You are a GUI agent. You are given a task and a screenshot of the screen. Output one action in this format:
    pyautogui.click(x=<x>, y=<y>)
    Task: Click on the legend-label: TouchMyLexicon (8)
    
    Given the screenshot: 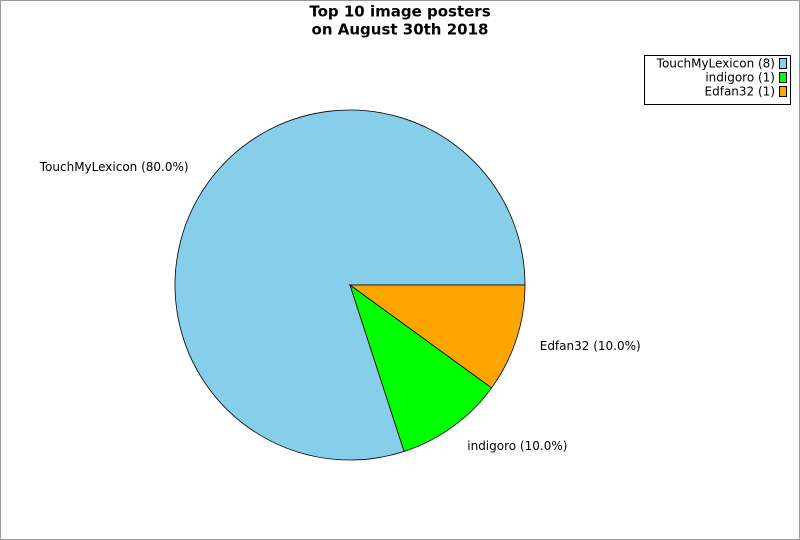 What is the action you would take?
    pyautogui.click(x=715, y=64)
    